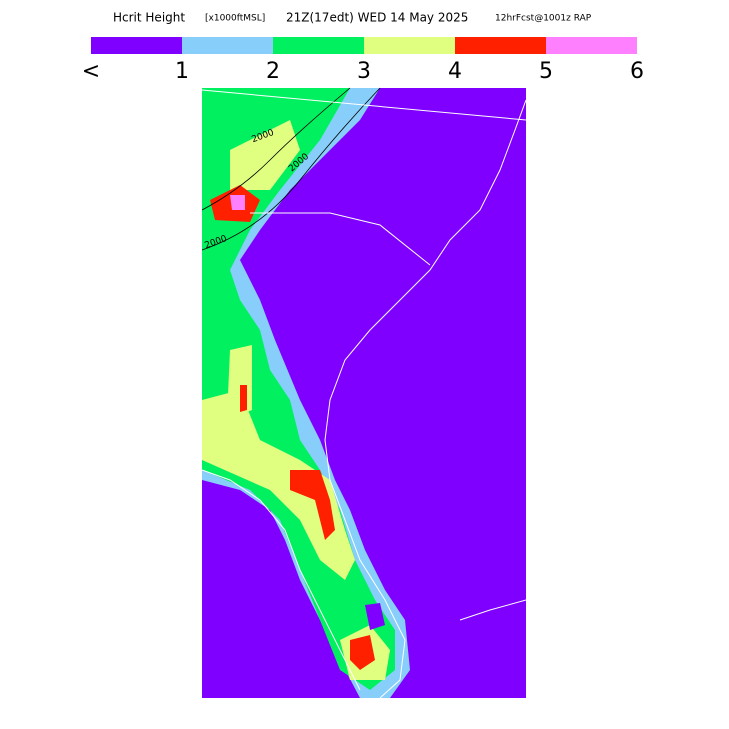 Image resolution: width=729 pixels, height=729 pixels. I want to click on colorbar-label: 3, so click(364, 71).